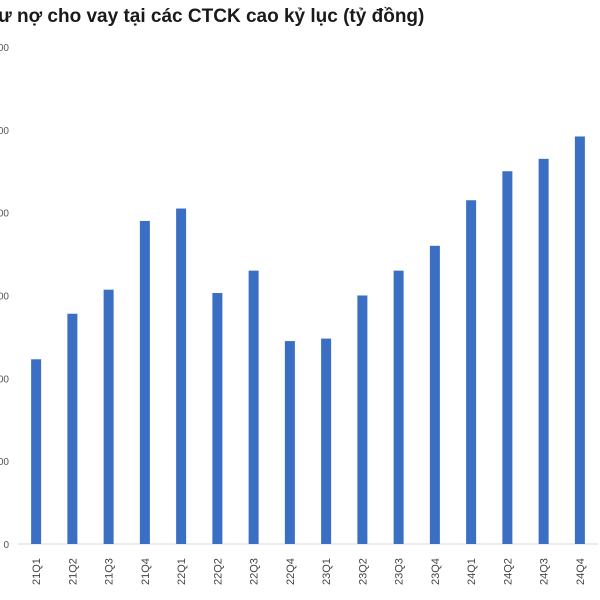 This screenshot has height=600, width=600. What do you see at coordinates (291, 571) in the screenshot?
I see `x-tick-label: 22Q4` at bounding box center [291, 571].